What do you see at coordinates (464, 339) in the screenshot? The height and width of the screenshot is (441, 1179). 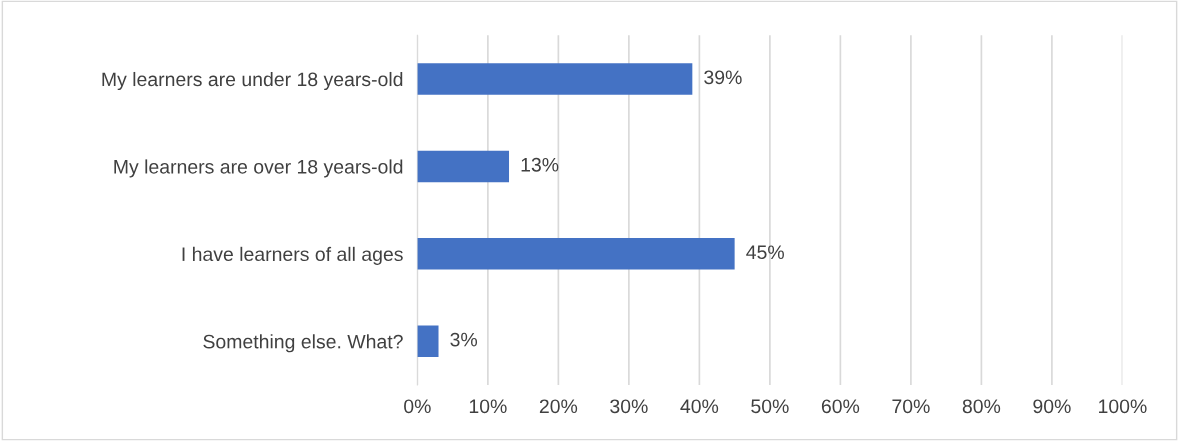 I see `data-label: 3%` at bounding box center [464, 339].